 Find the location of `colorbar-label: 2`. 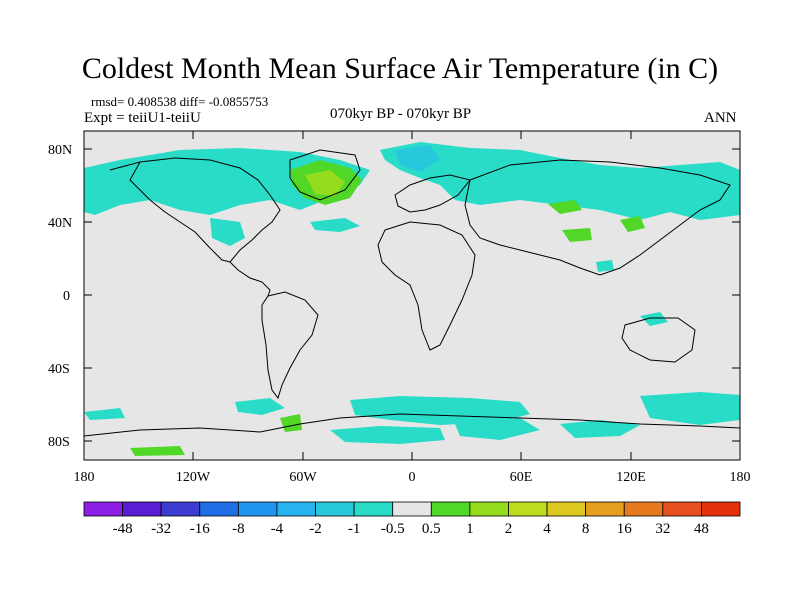

colorbar-label: 2 is located at coordinates (509, 529).